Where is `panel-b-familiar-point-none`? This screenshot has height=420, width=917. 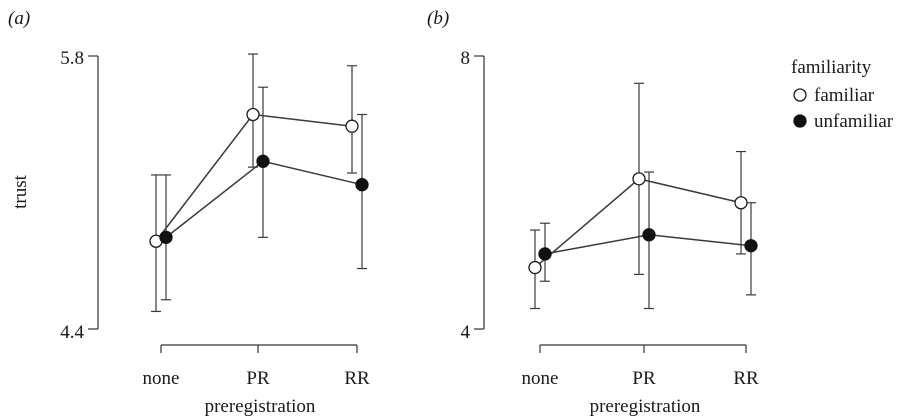 panel-b-familiar-point-none is located at coordinates (535, 267).